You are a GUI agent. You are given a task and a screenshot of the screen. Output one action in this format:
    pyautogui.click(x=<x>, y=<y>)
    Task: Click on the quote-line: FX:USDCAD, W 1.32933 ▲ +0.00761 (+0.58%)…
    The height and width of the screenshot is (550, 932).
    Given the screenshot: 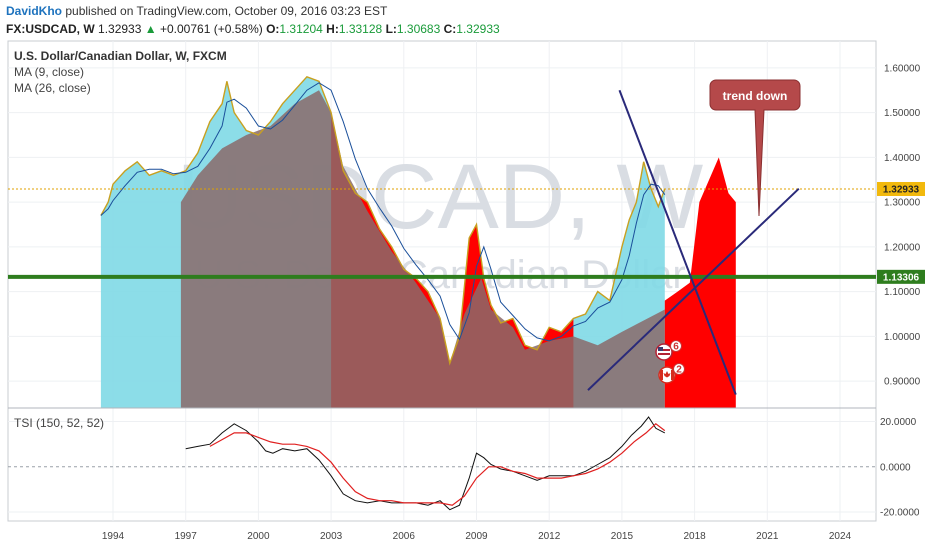 What is the action you would take?
    pyautogui.click(x=253, y=29)
    